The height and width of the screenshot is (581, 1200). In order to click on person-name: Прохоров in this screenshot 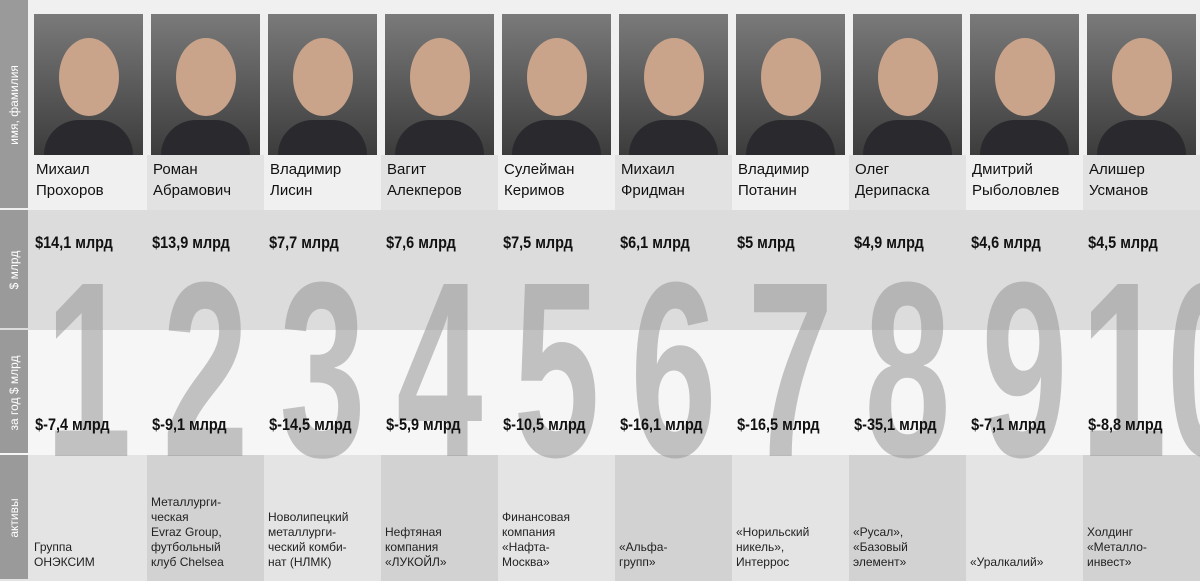, I will do `click(70, 190)`.